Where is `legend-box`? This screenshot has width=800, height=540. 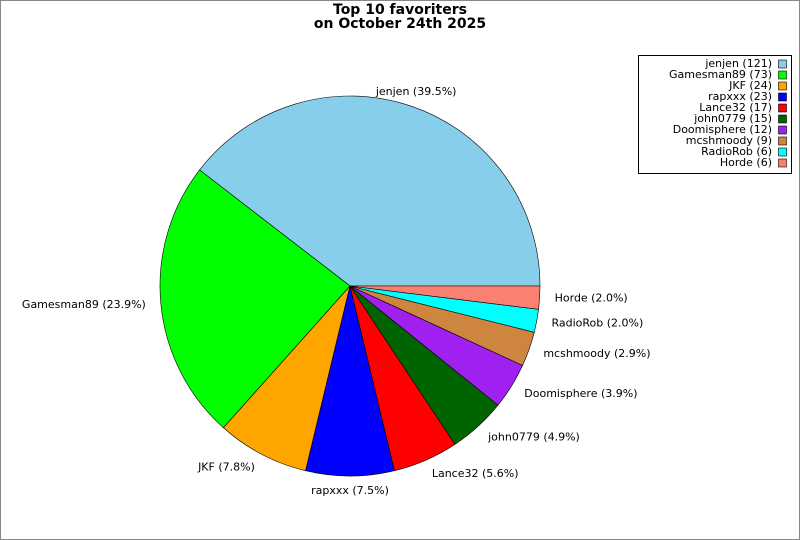 legend-box is located at coordinates (715, 114).